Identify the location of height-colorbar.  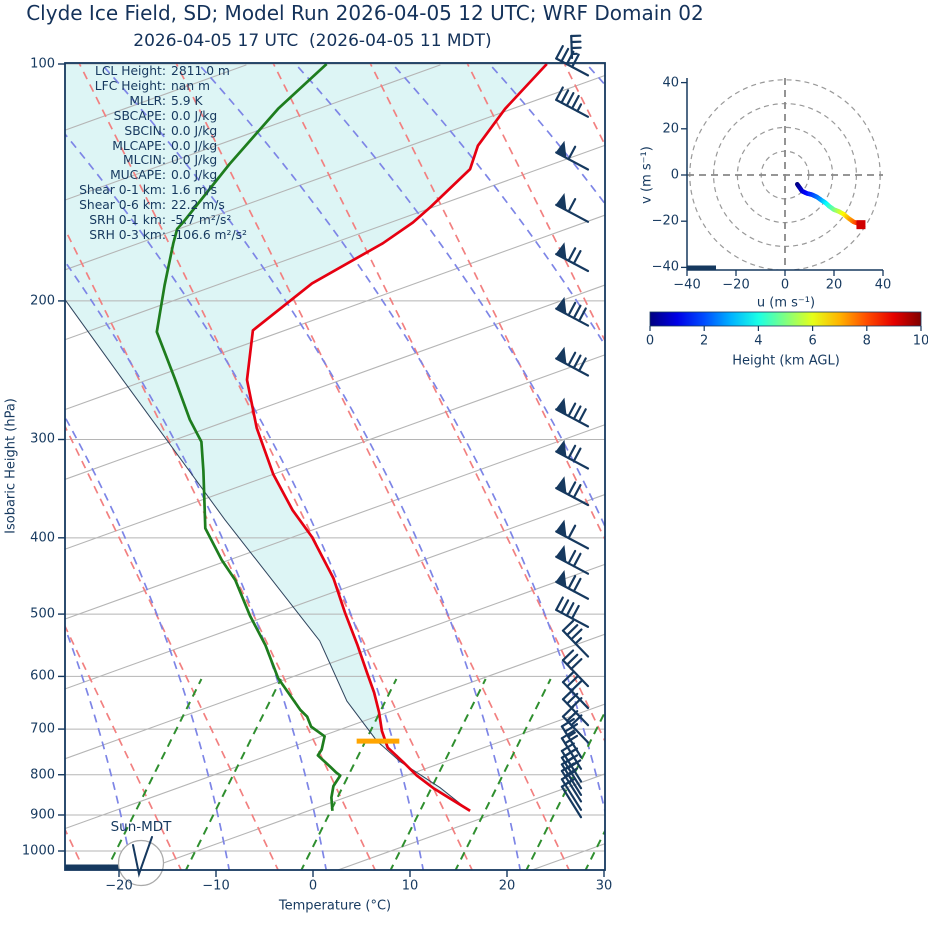
(785, 319).